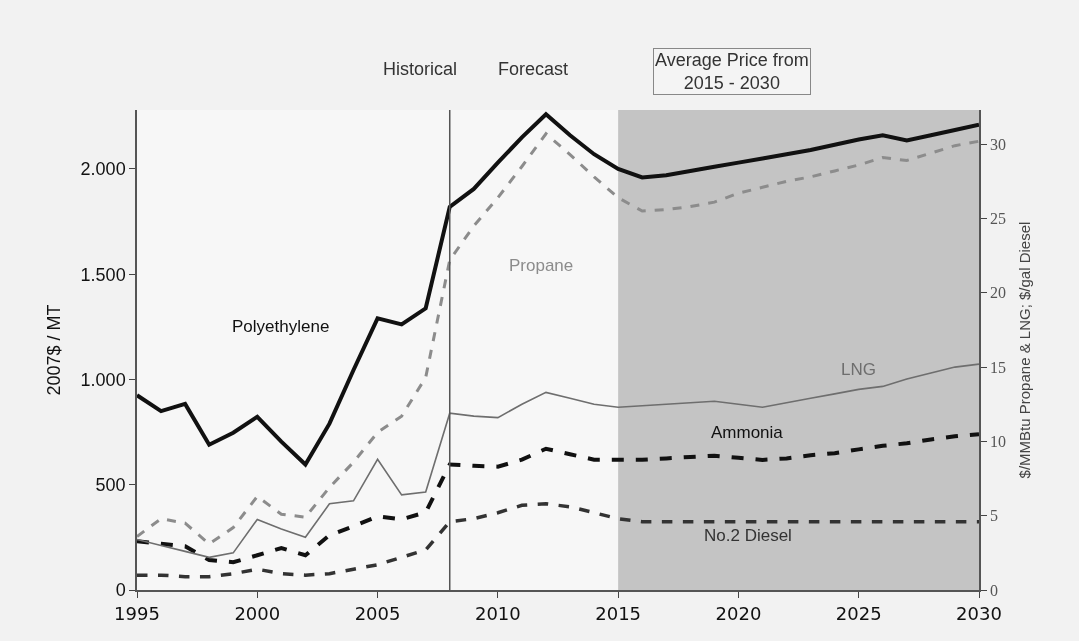 This screenshot has width=1079, height=641. What do you see at coordinates (748, 535) in the screenshot?
I see `series-label: No.2 Diesel` at bounding box center [748, 535].